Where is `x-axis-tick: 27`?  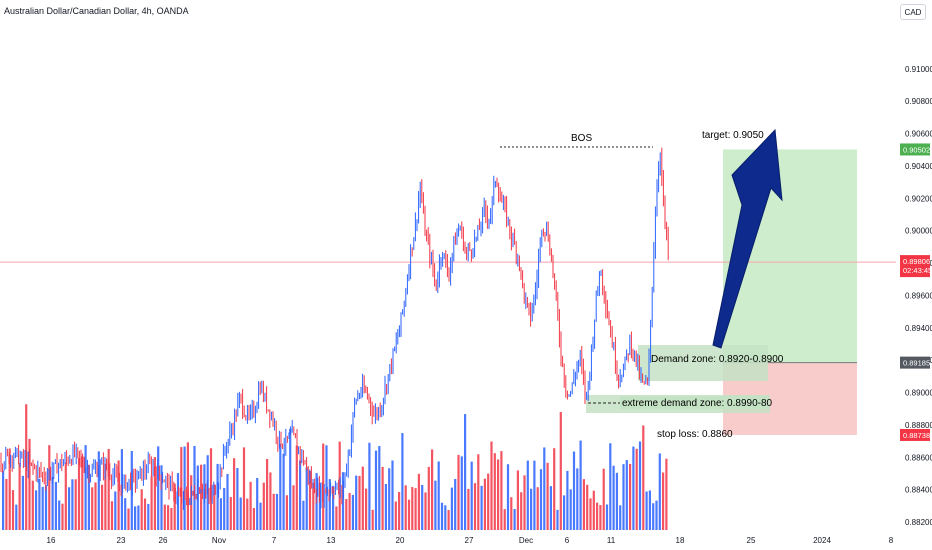 x-axis-tick: 27 is located at coordinates (469, 540).